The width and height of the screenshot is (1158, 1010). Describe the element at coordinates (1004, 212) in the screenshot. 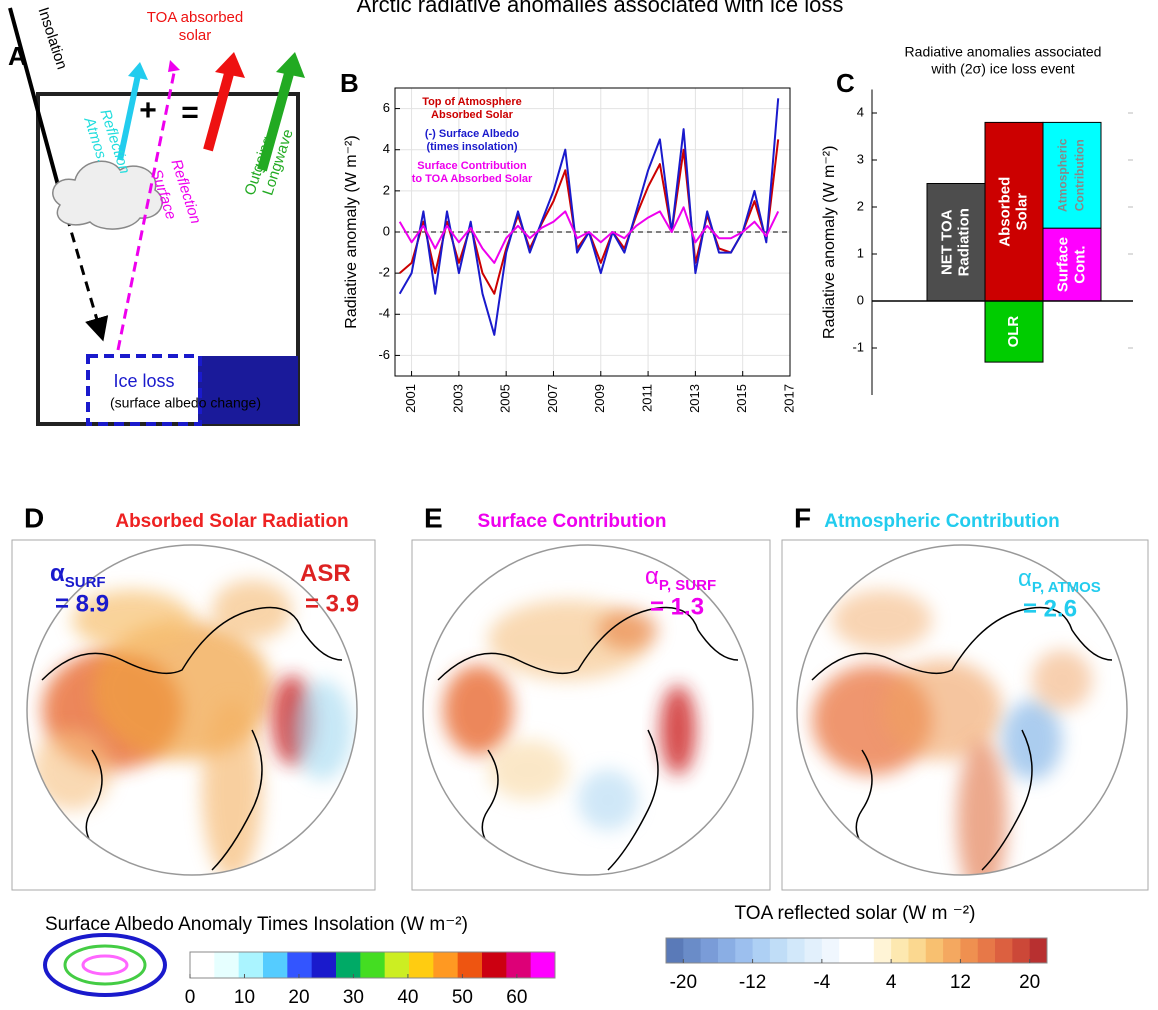

I see `bar-label: Absorbed` at that location.